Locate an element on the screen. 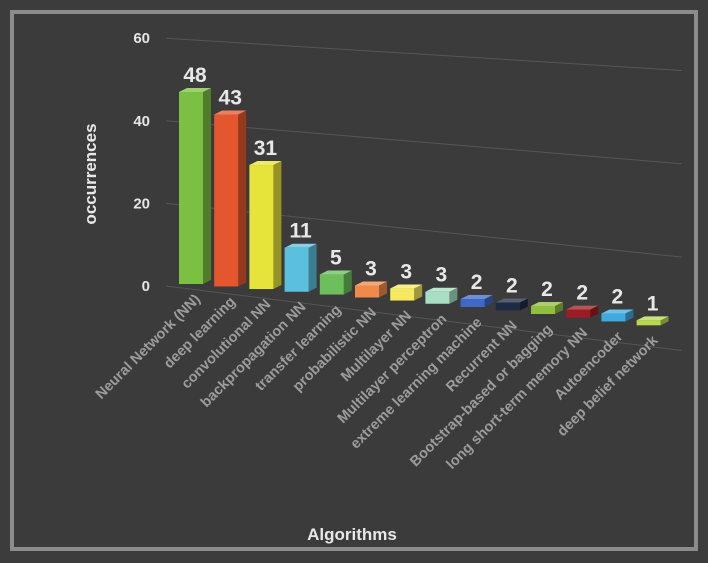  category-label: long short-term memory NN is located at coordinates (517, 398).